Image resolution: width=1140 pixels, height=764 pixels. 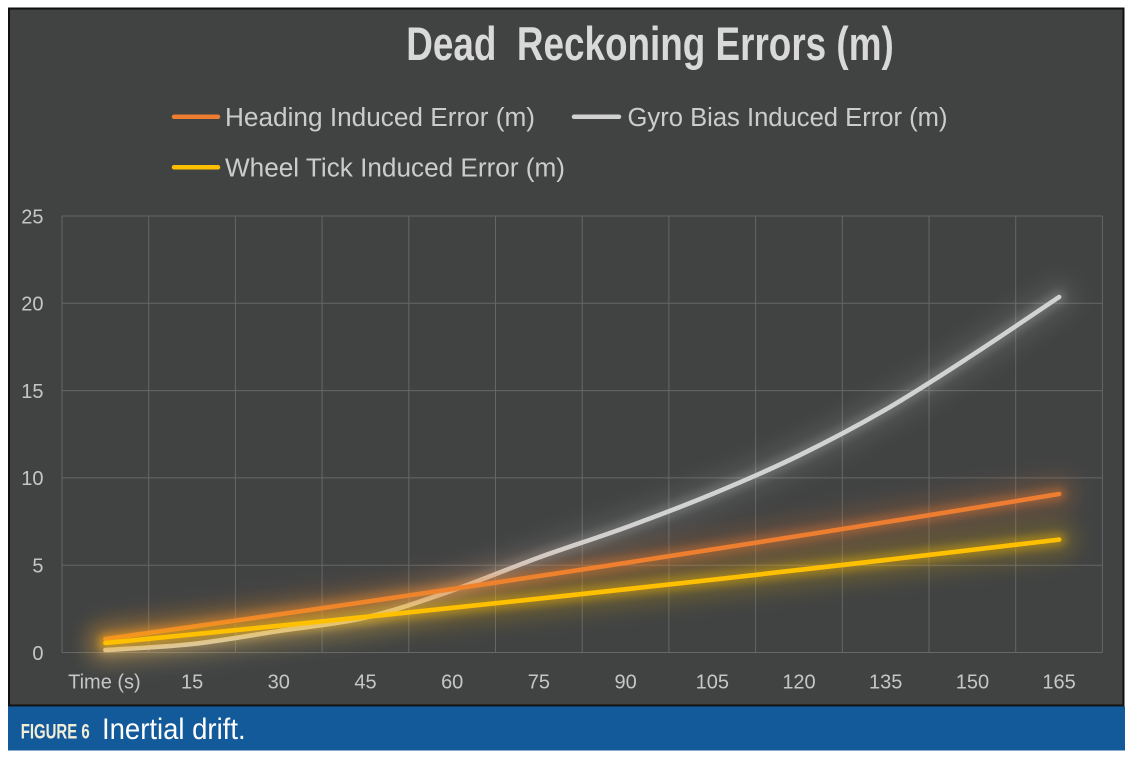 I want to click on svg-text: 5, so click(x=37, y=567).